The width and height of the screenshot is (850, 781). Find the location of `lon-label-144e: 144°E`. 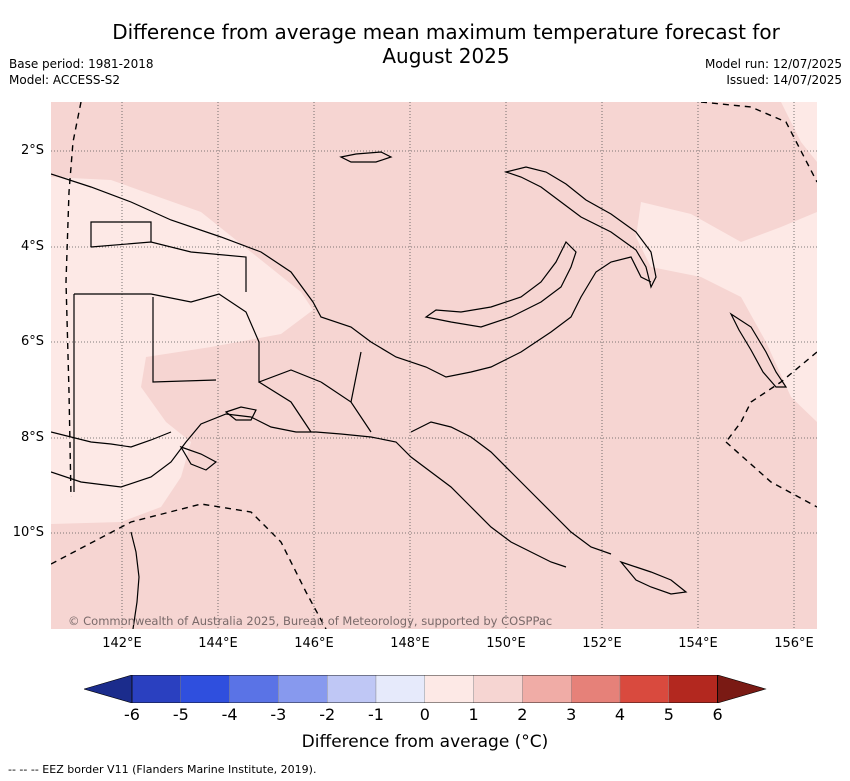

lon-label-144e: 144°E is located at coordinates (218, 643).